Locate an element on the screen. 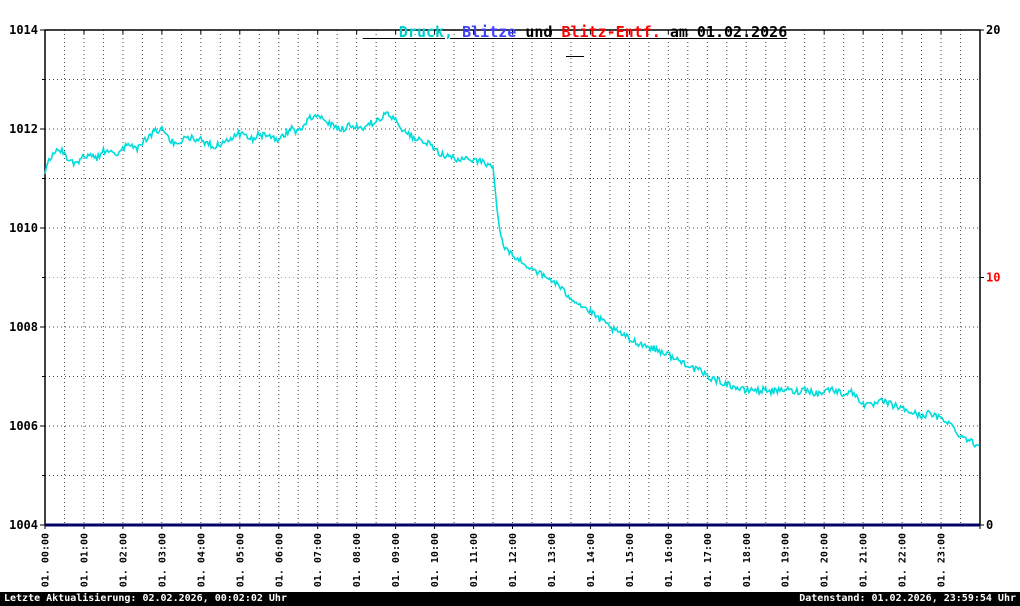 The height and width of the screenshot is (606, 1020). x-tick-label: 01. 07:00 is located at coordinates (318, 560).